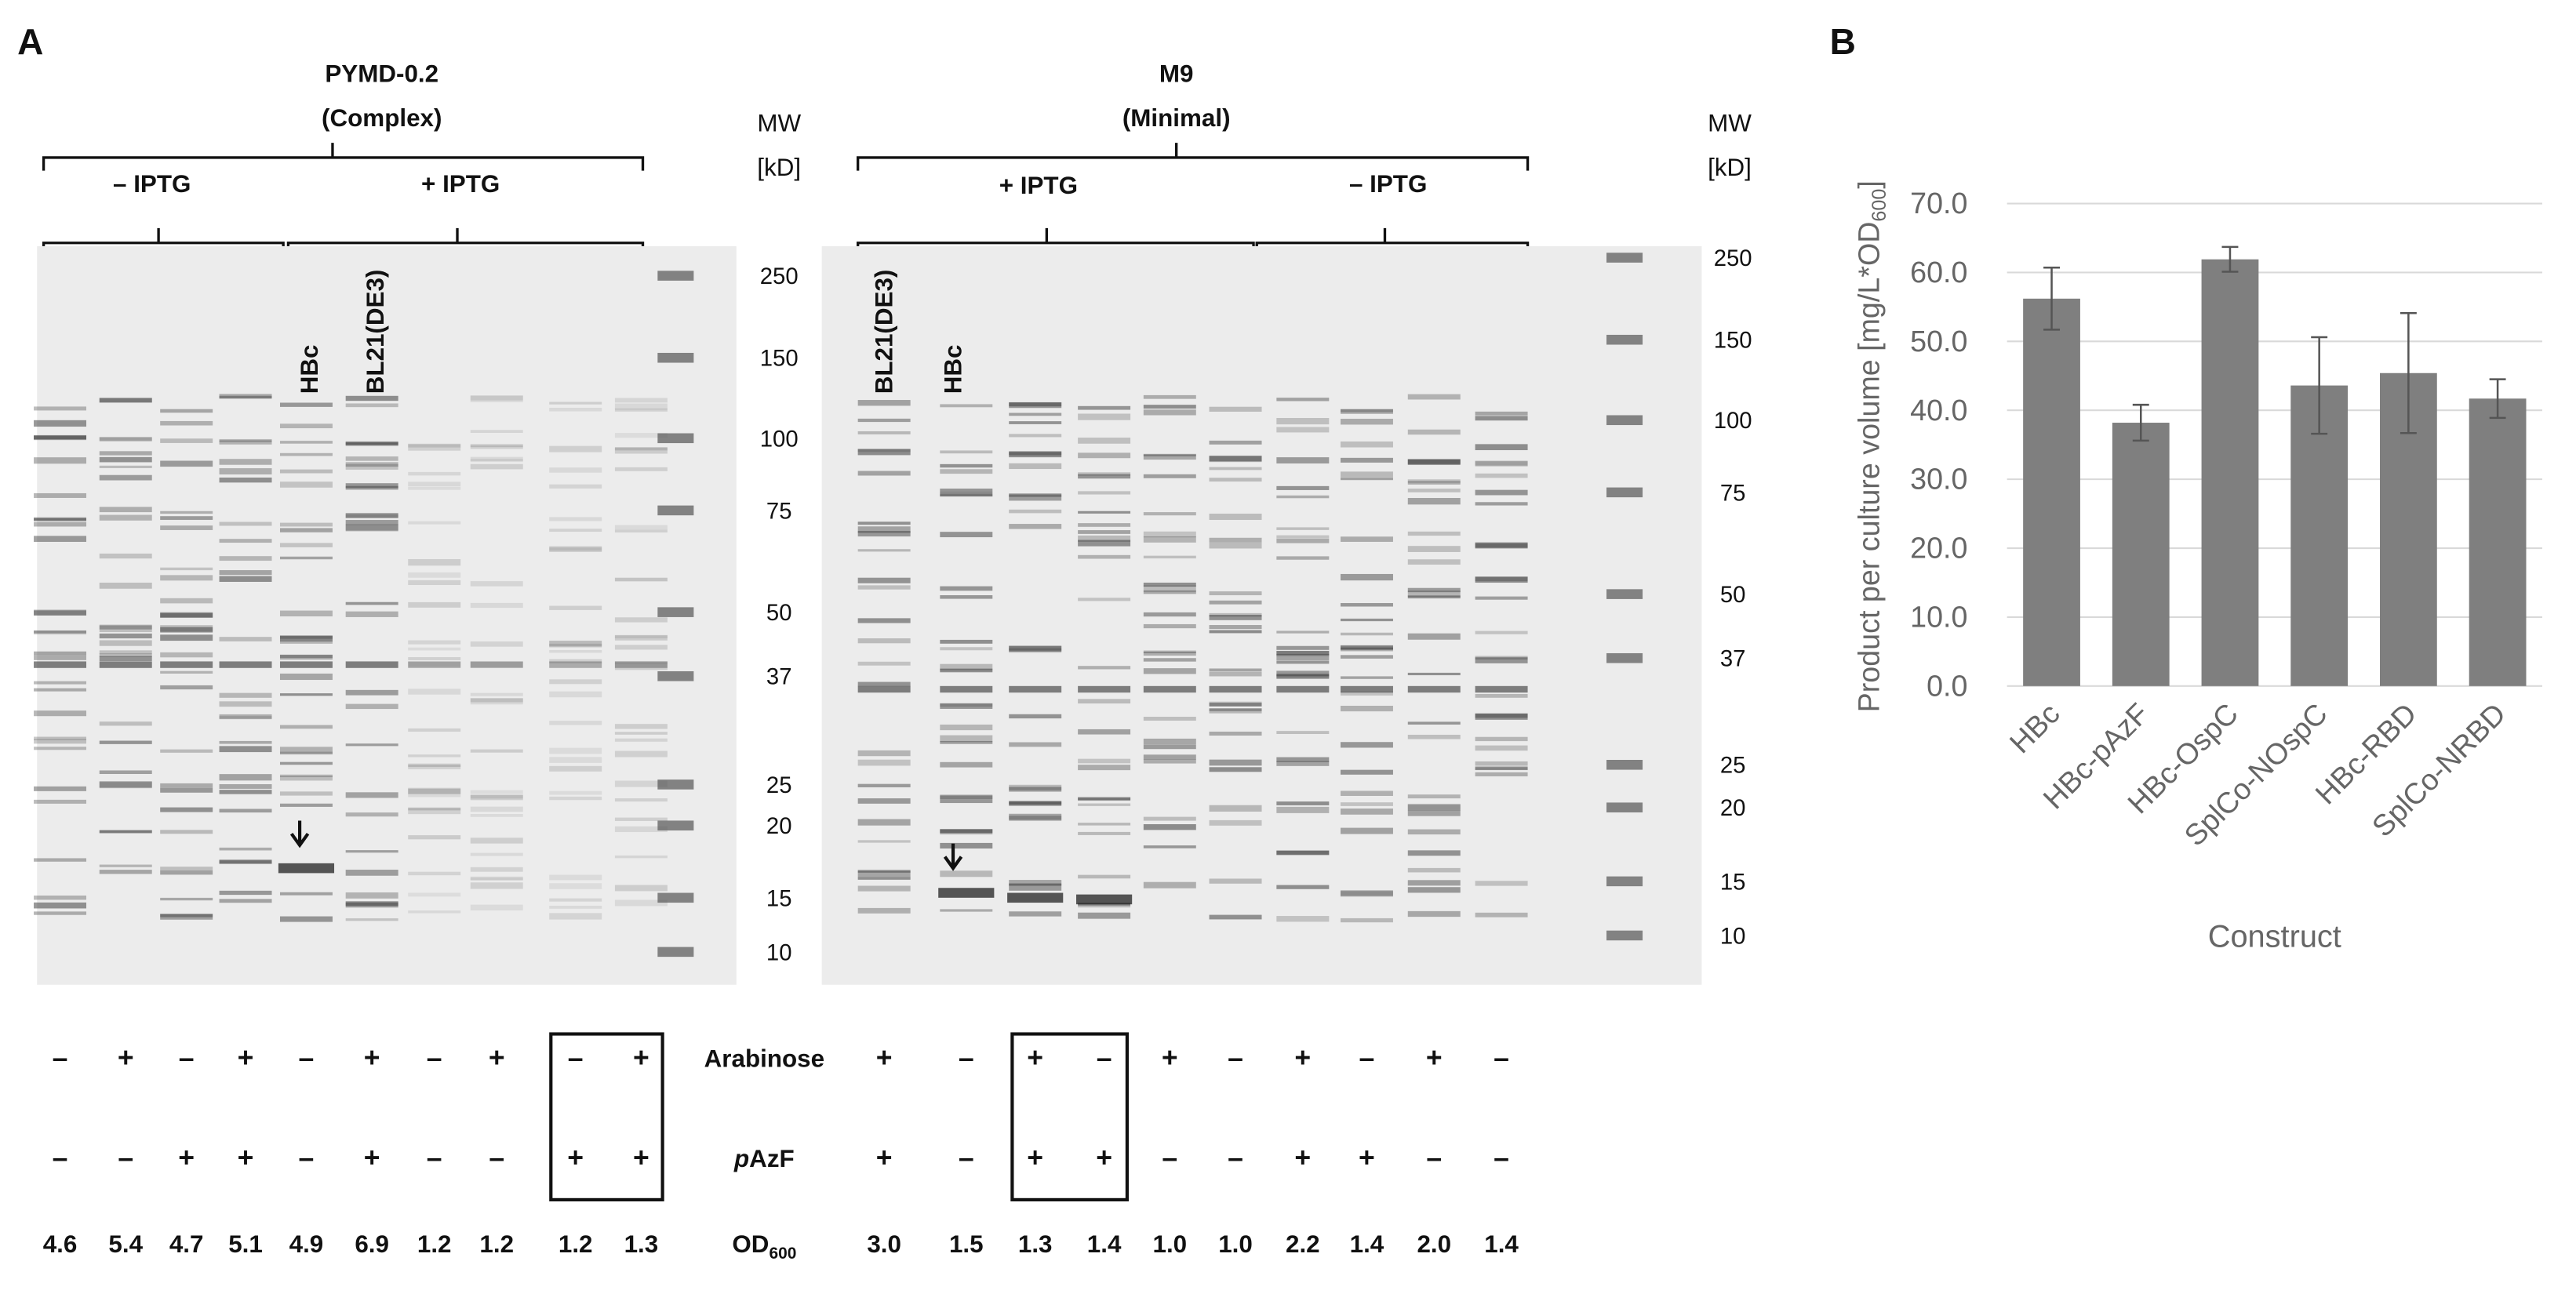  Describe the element at coordinates (30, 42) in the screenshot. I see `panel-label: A` at that location.